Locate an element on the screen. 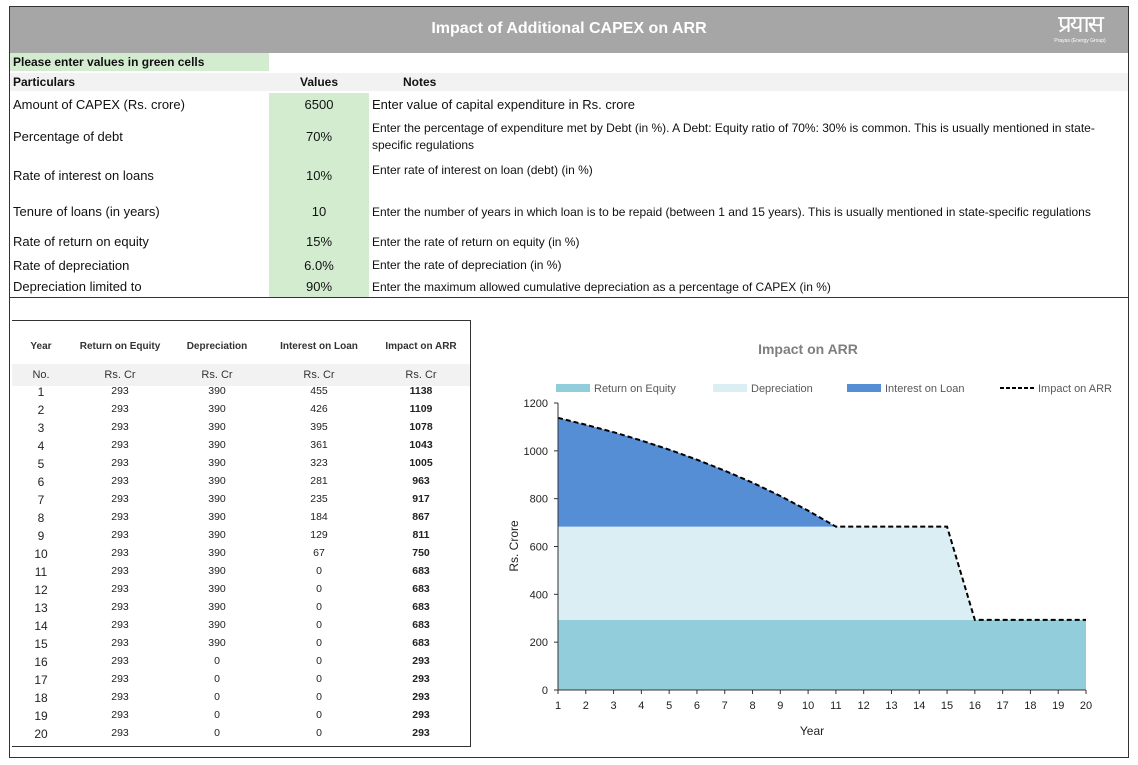 The width and height of the screenshot is (1138, 765). x-tick-label: 15 is located at coordinates (947, 706).